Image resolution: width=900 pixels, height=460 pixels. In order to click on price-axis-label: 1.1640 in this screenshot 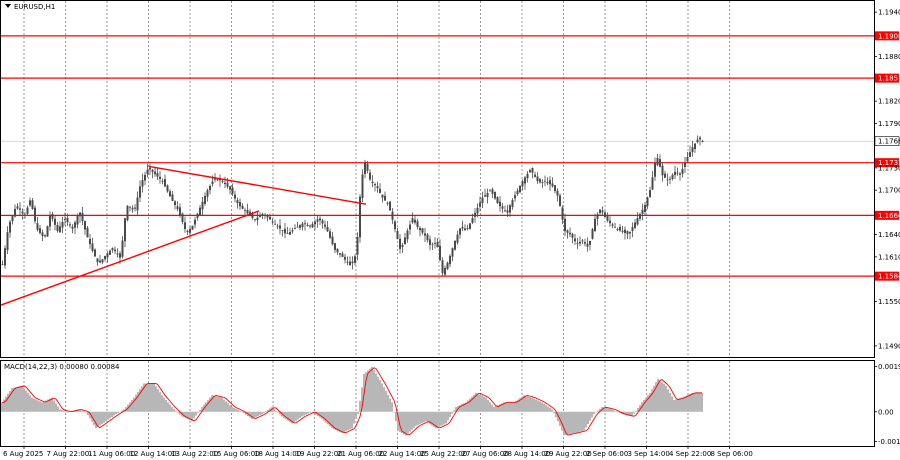, I will do `click(889, 235)`.